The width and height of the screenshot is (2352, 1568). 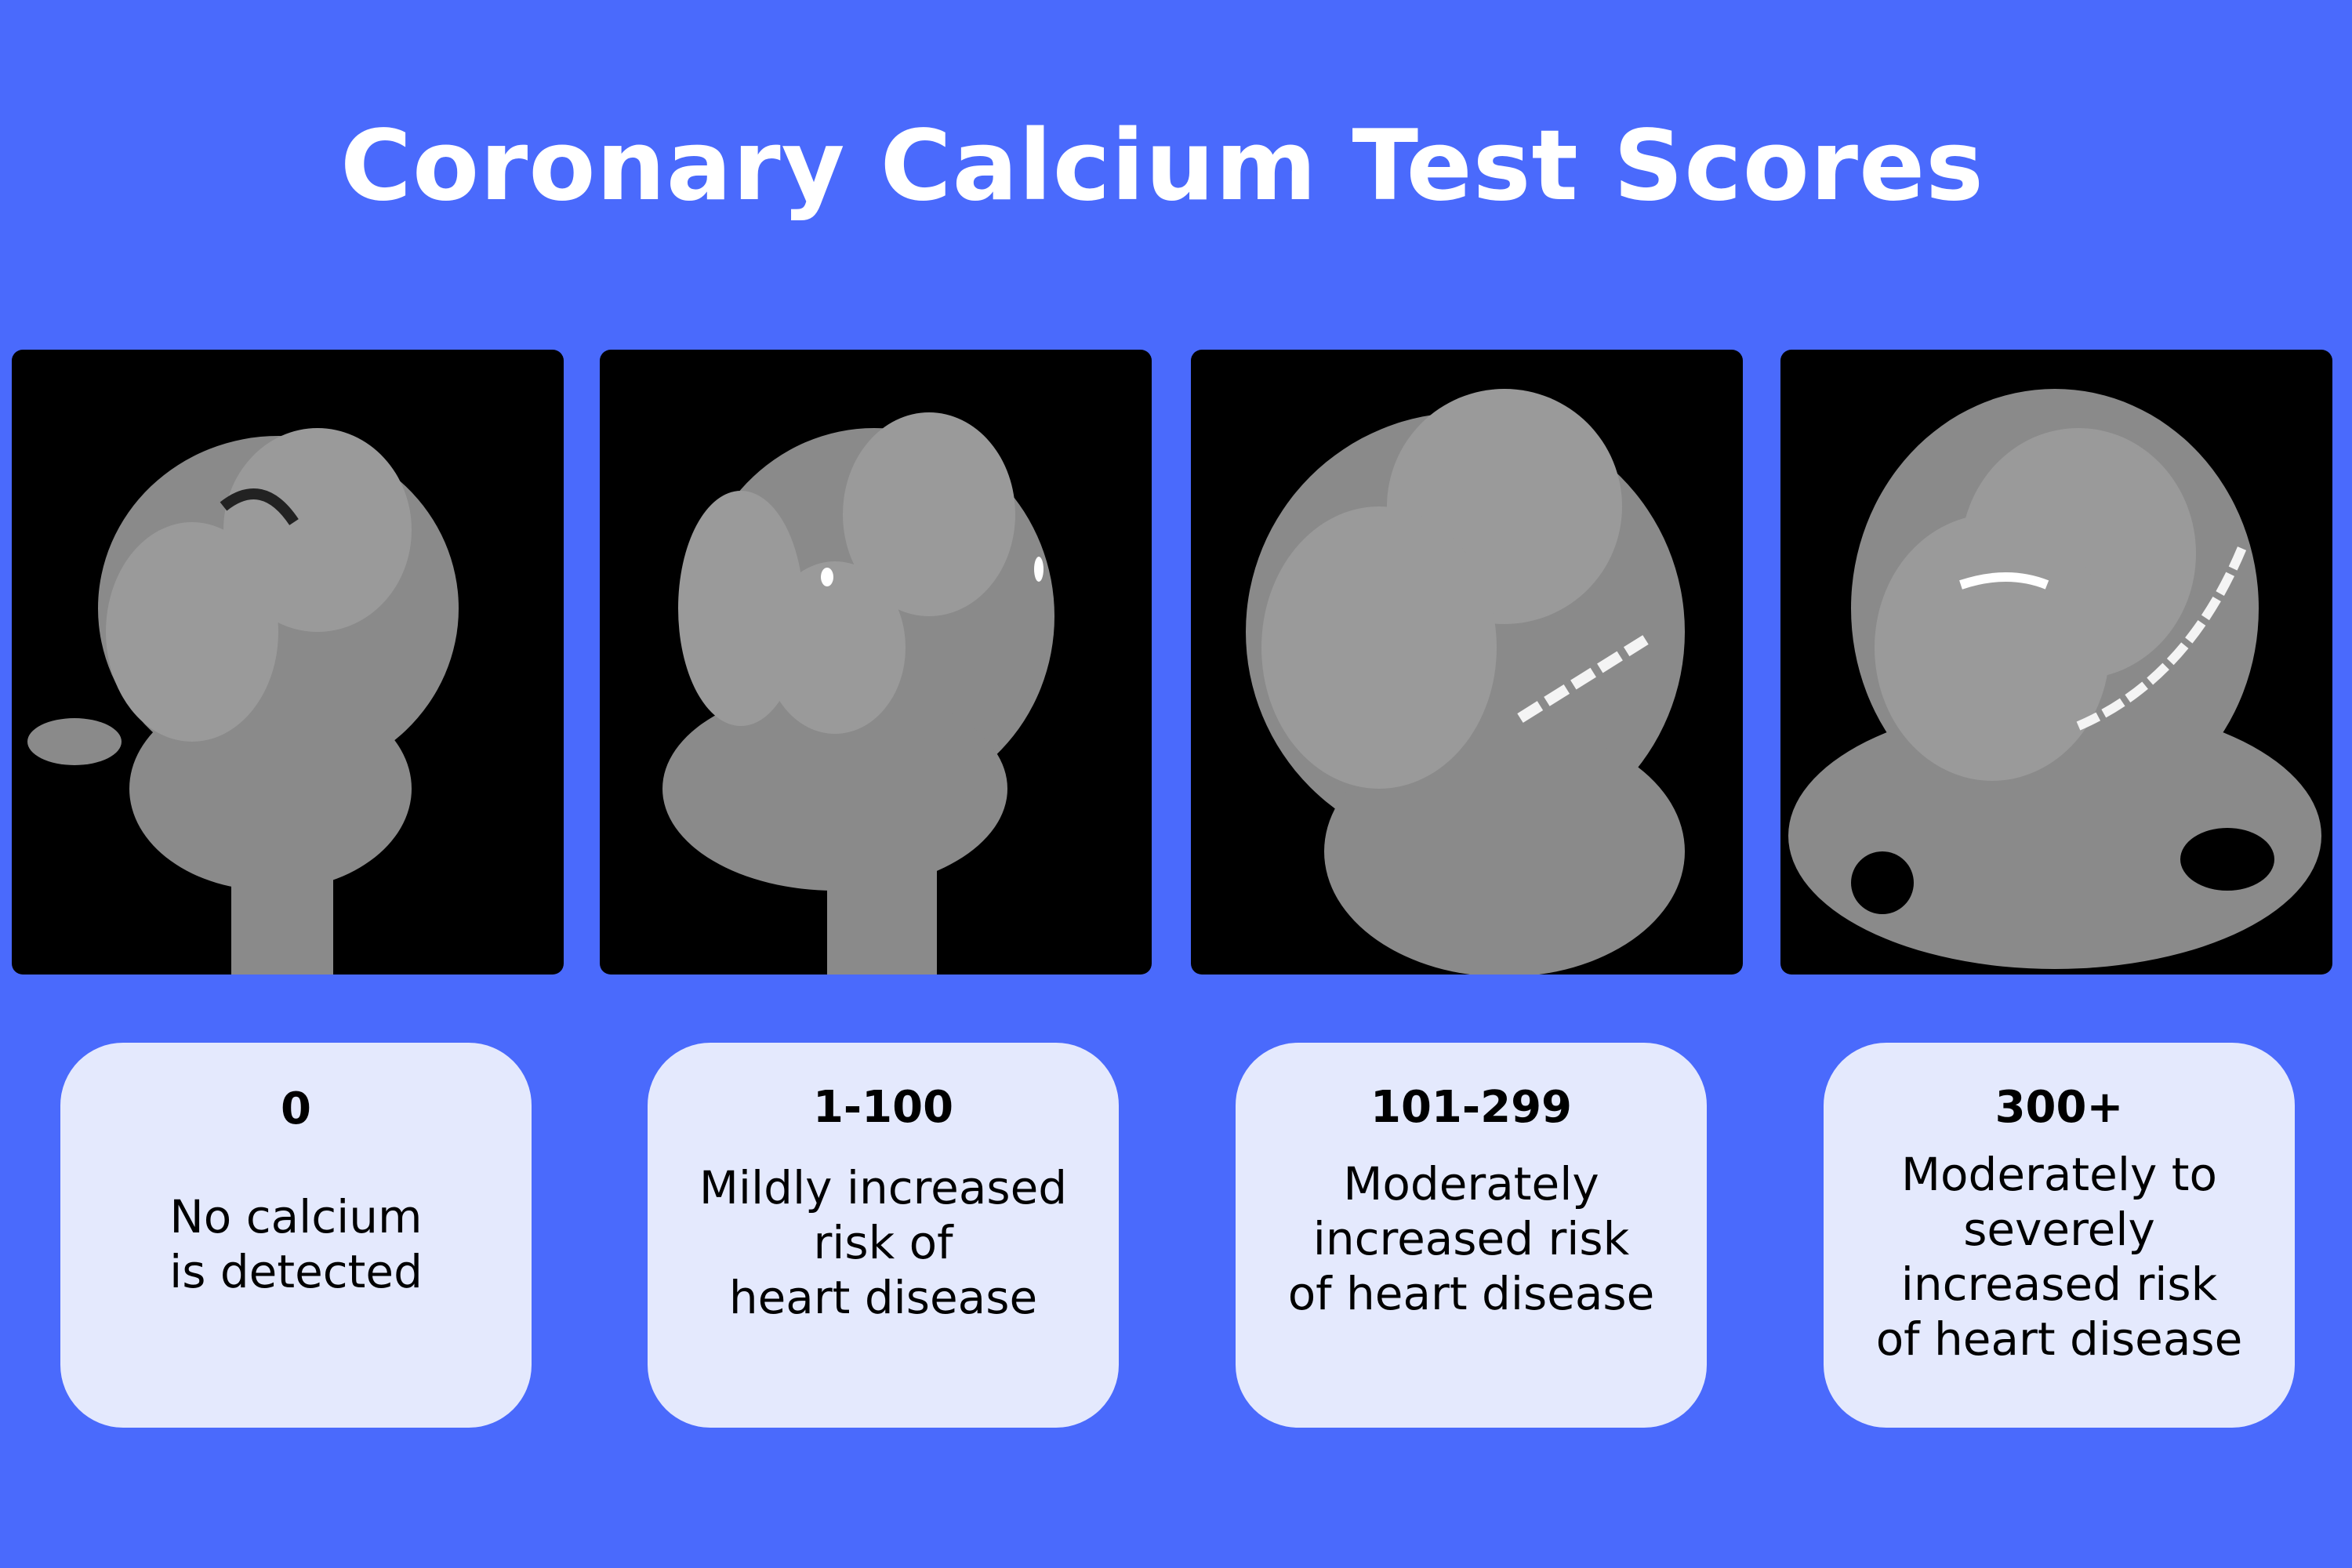 What do you see at coordinates (296, 1108) in the screenshot?
I see `score-range: 0` at bounding box center [296, 1108].